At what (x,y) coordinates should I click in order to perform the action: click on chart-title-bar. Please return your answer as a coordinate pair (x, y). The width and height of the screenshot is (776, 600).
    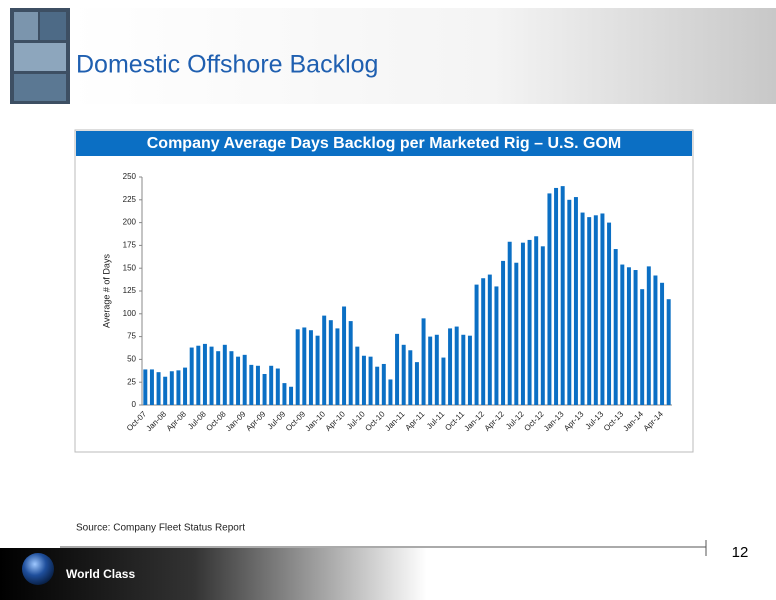
    Looking at the image, I should click on (384, 143).